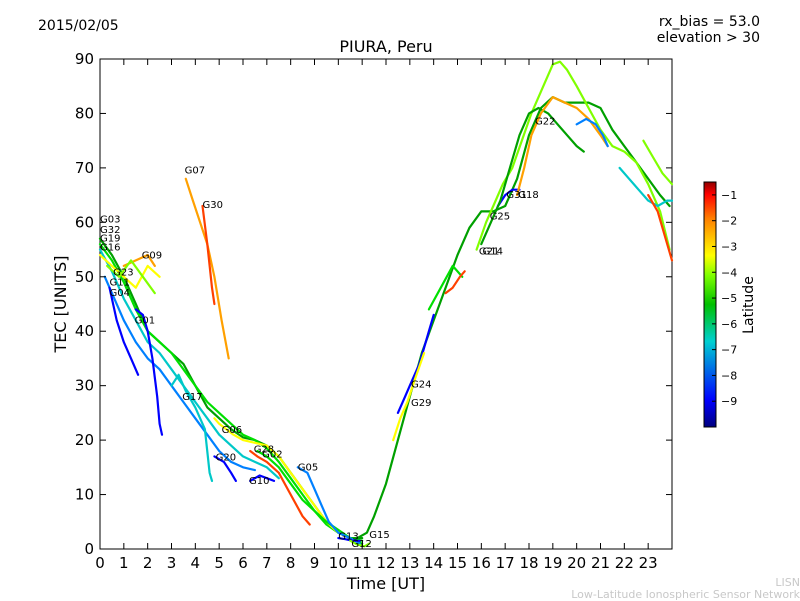  What do you see at coordinates (192, 427) in the screenshot?
I see `series-line-g17` at bounding box center [192, 427].